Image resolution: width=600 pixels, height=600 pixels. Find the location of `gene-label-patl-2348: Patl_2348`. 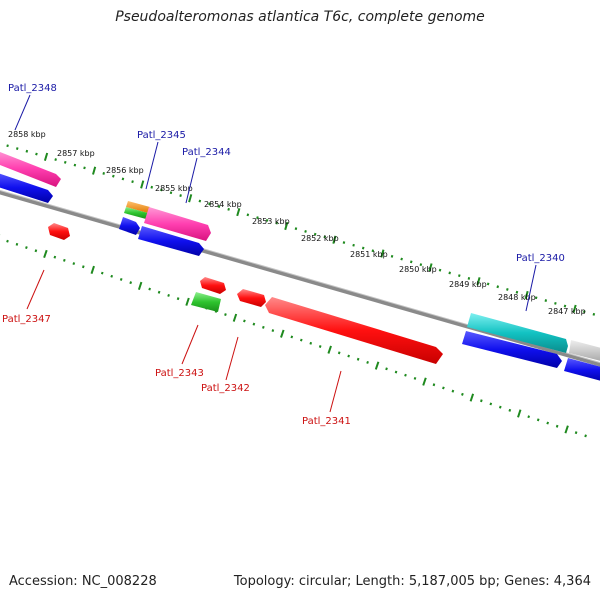

gene-label-patl-2348: Patl_2348 is located at coordinates (32, 88).